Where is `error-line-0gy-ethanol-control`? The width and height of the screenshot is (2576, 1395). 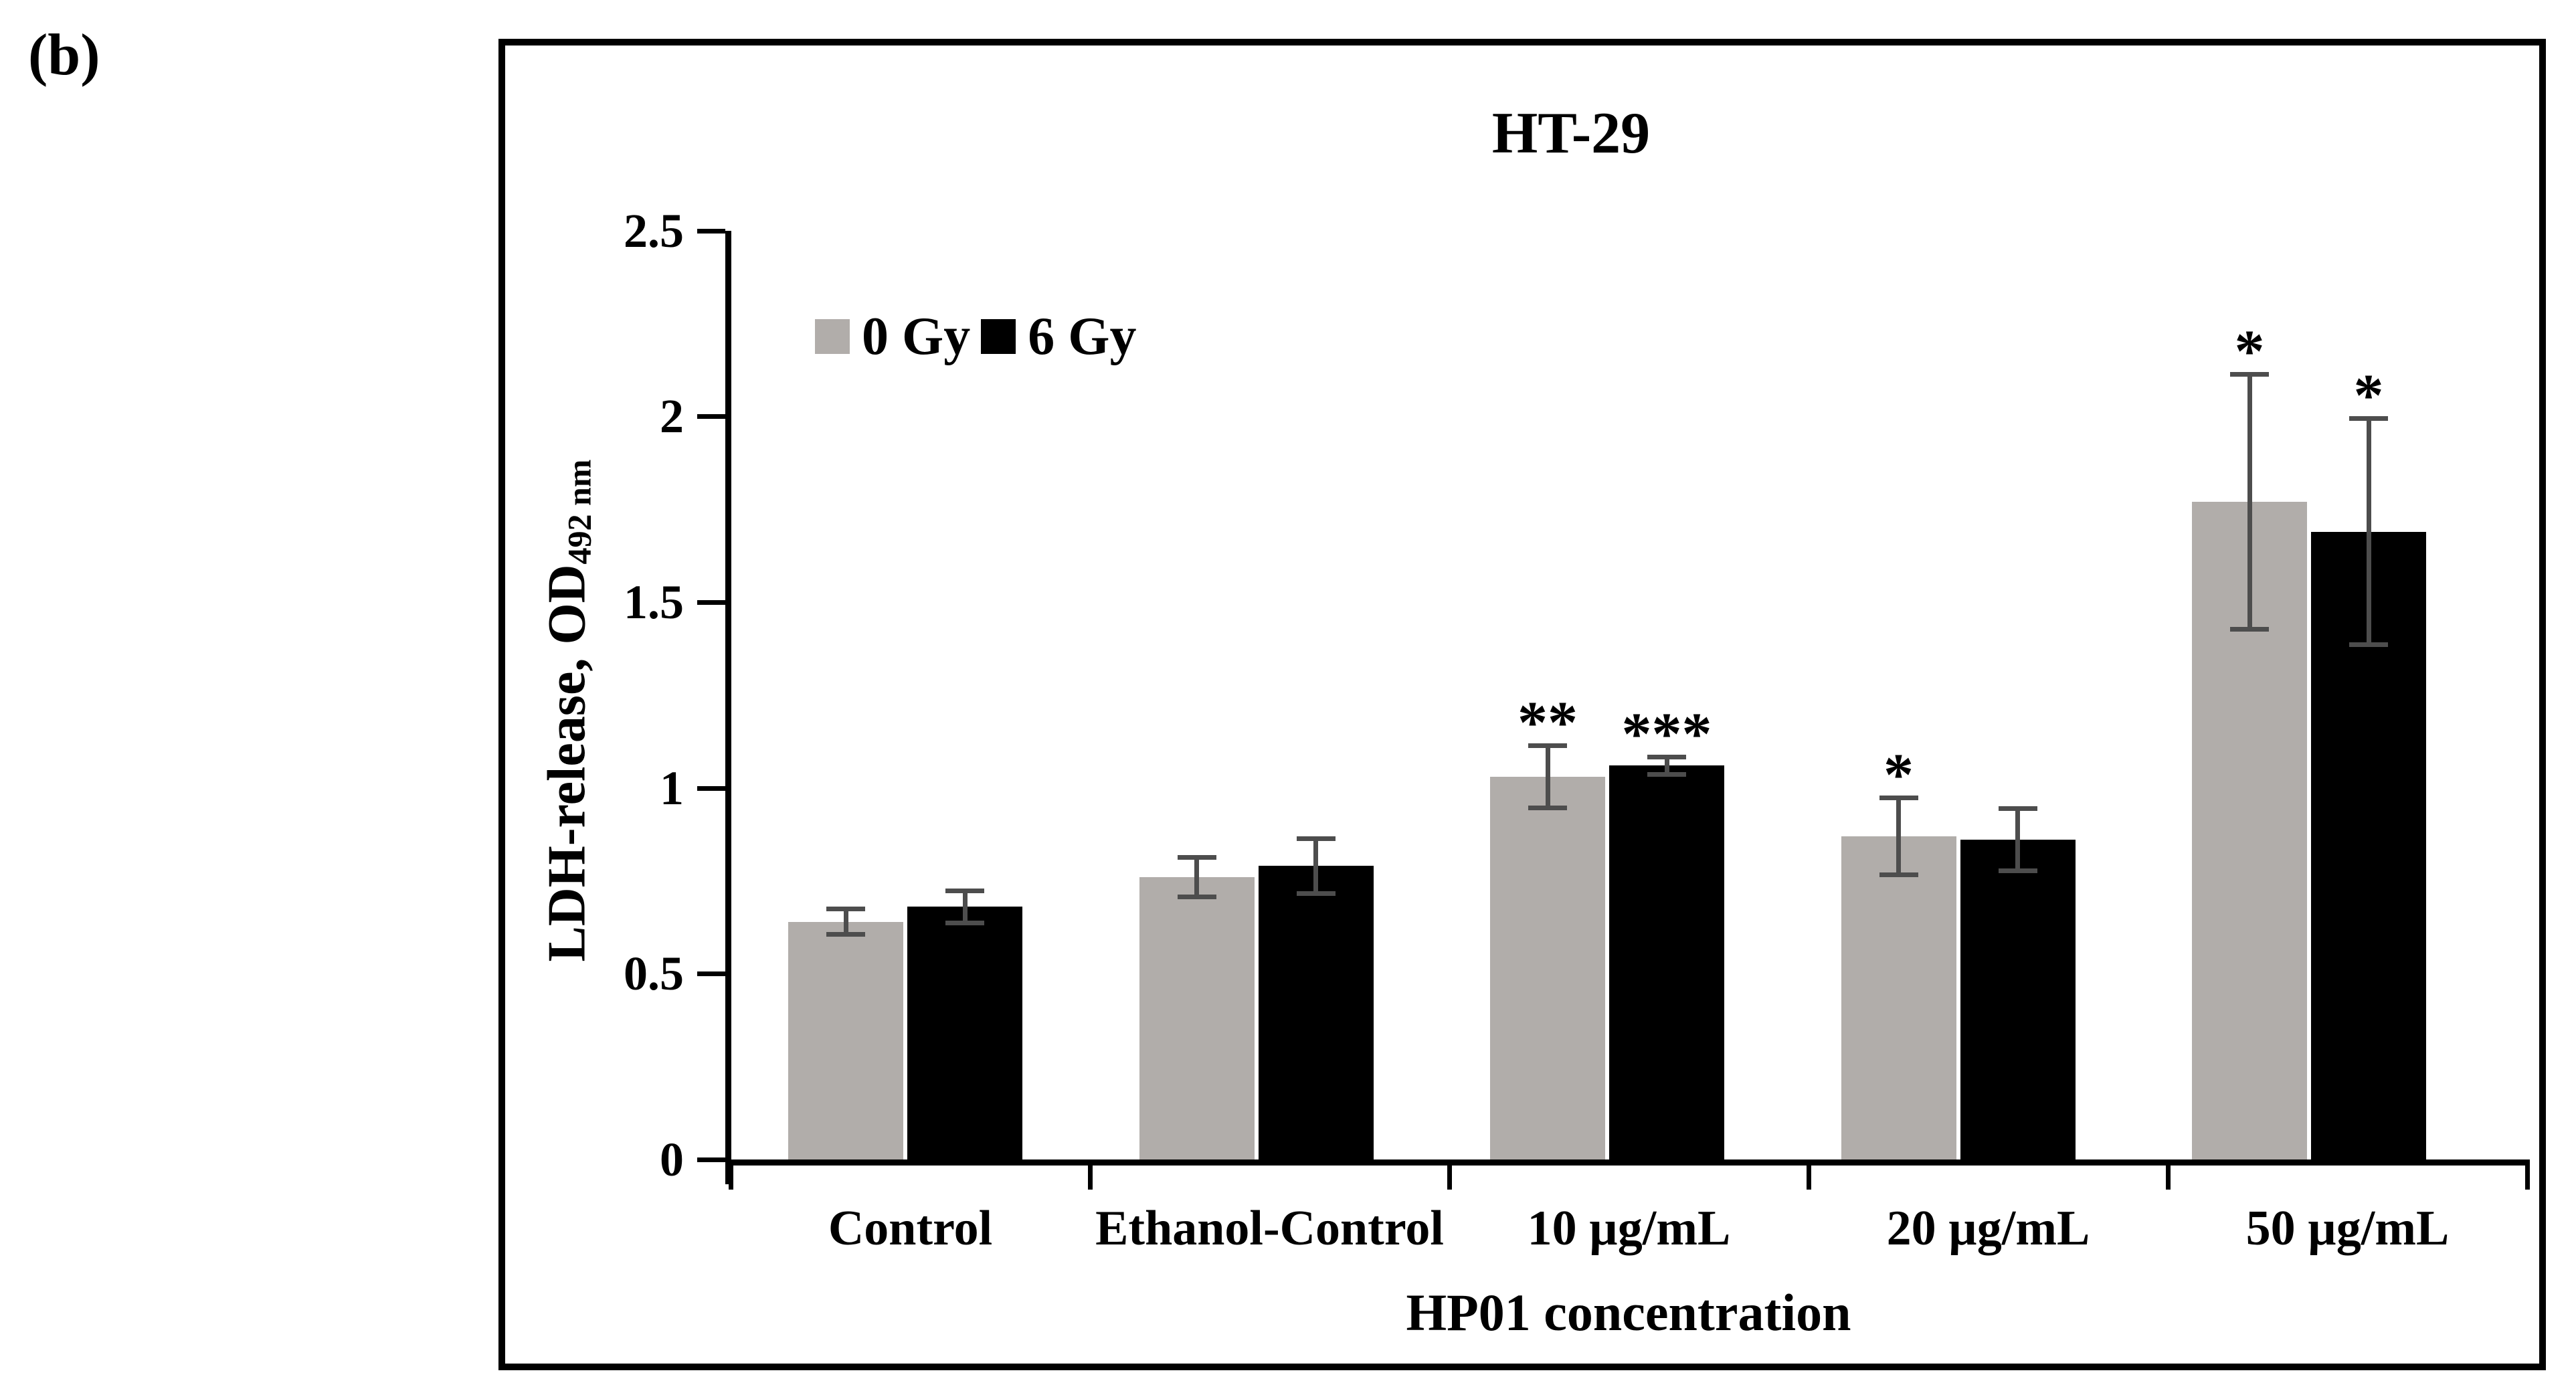
error-line-0gy-ethanol-control is located at coordinates (1196, 877).